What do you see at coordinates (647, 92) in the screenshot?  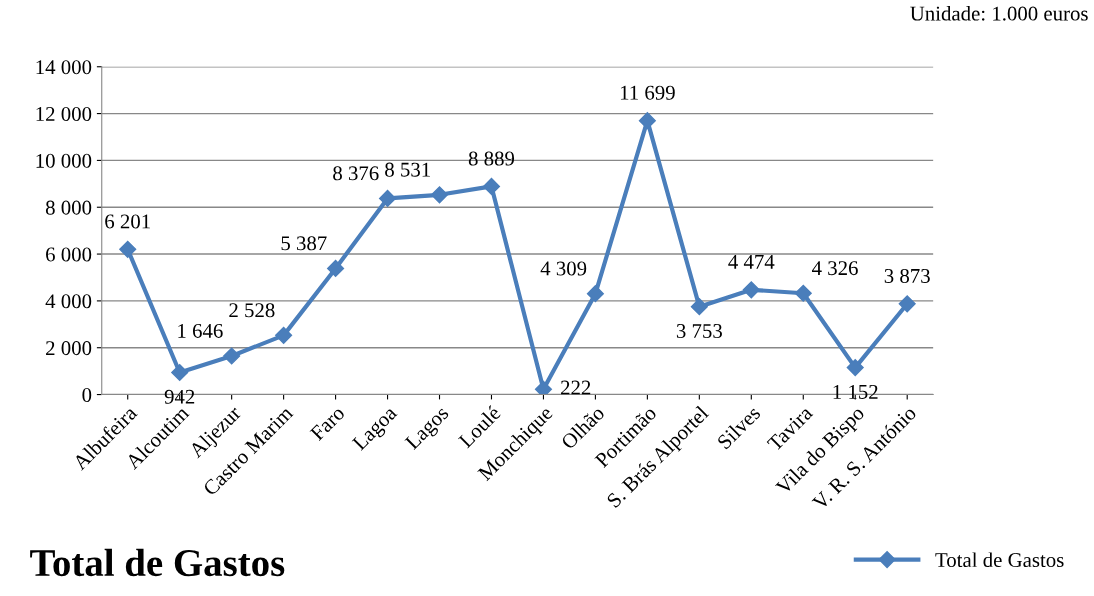 I see `data-label: 11 699` at bounding box center [647, 92].